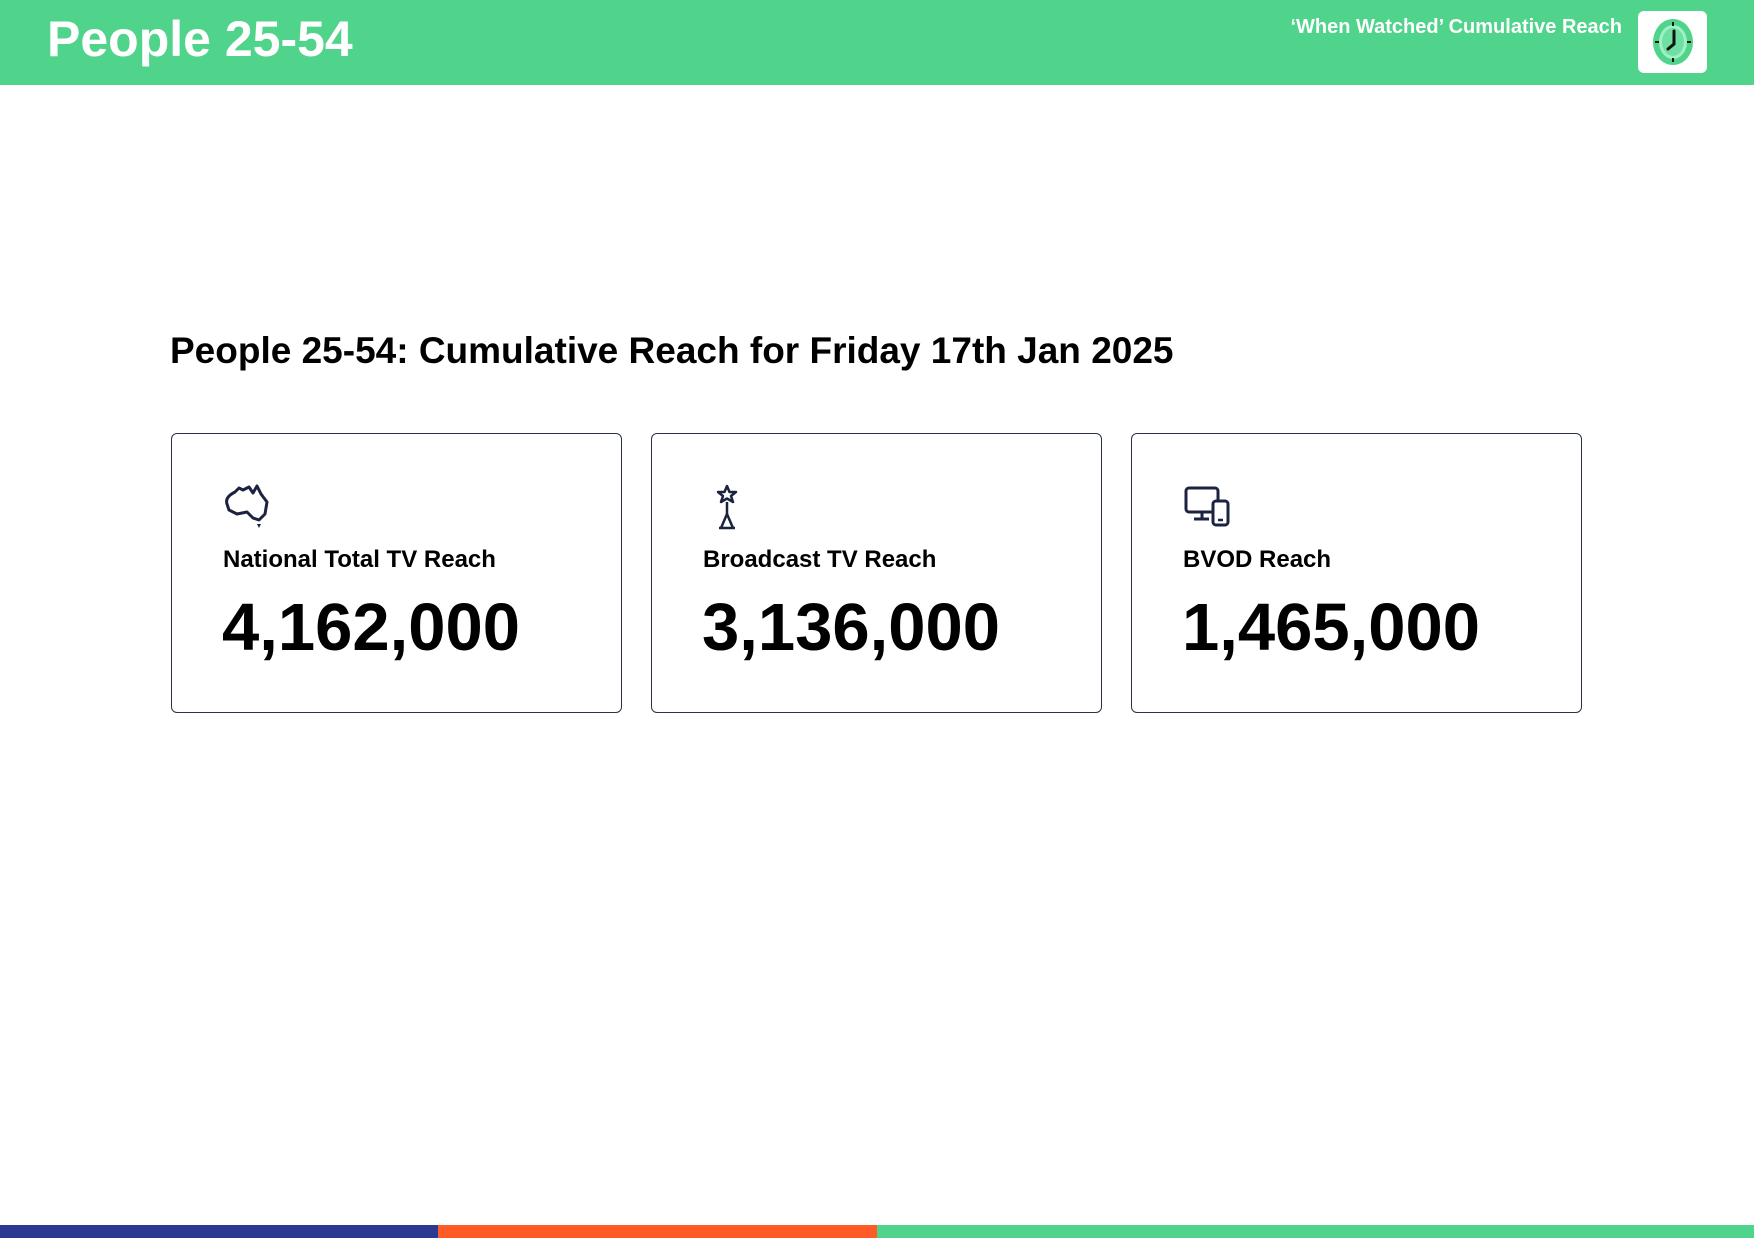 Image resolution: width=1754 pixels, height=1241 pixels. I want to click on australia-map-icon, so click(247, 506).